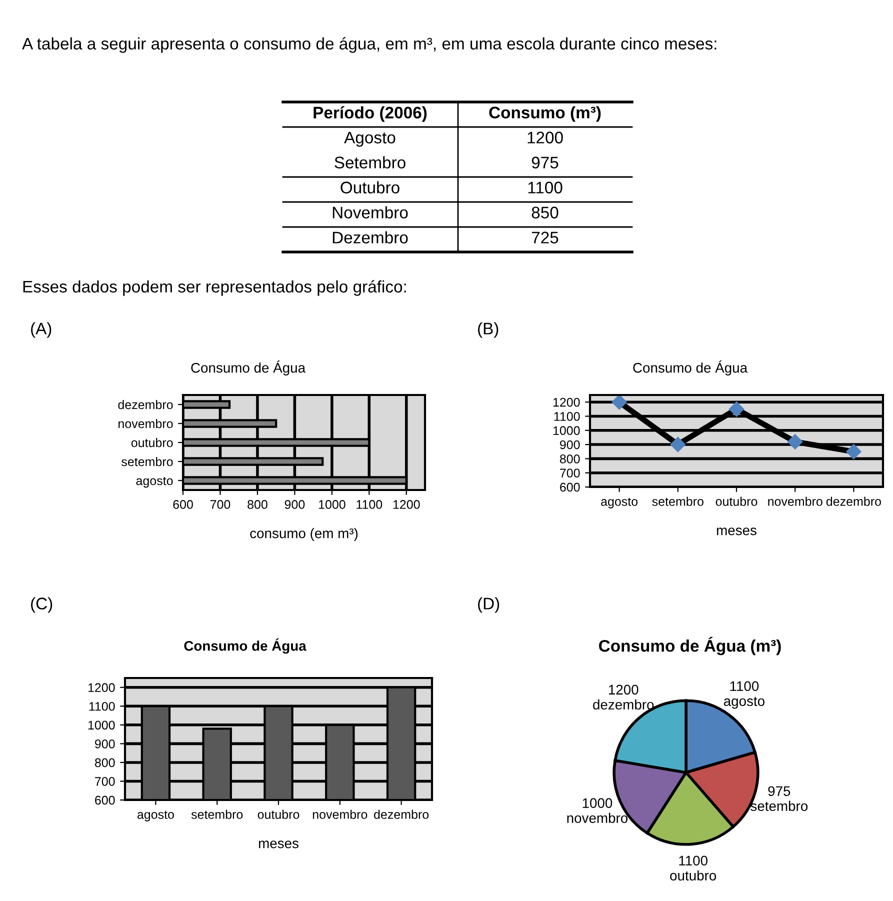 Image resolution: width=893 pixels, height=901 pixels. Describe the element at coordinates (619, 503) in the screenshot. I see `x-tick-label: agosto` at that location.